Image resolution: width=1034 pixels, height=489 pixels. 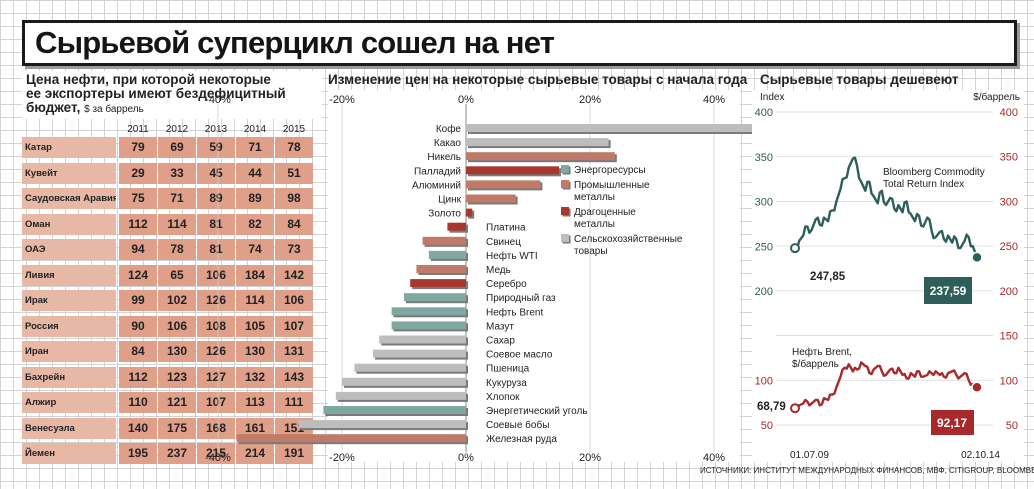 I want to click on series-end-label-0: 237,59, so click(x=948, y=291).